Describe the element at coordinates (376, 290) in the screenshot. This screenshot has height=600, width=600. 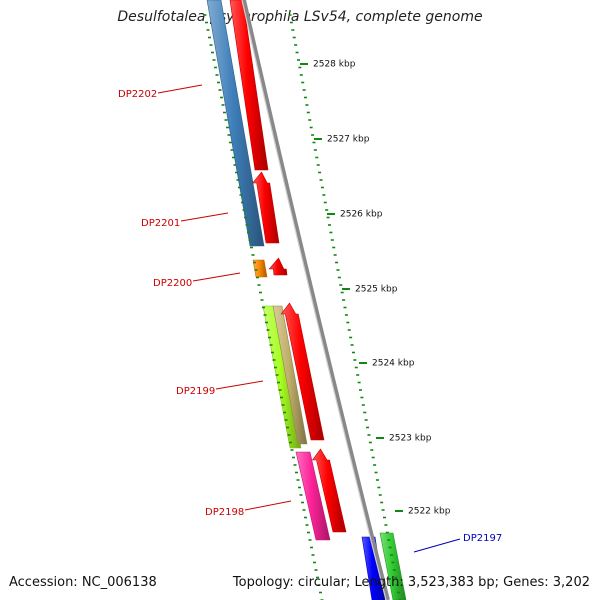
I see `scale-label: 2525 kbp` at that location.